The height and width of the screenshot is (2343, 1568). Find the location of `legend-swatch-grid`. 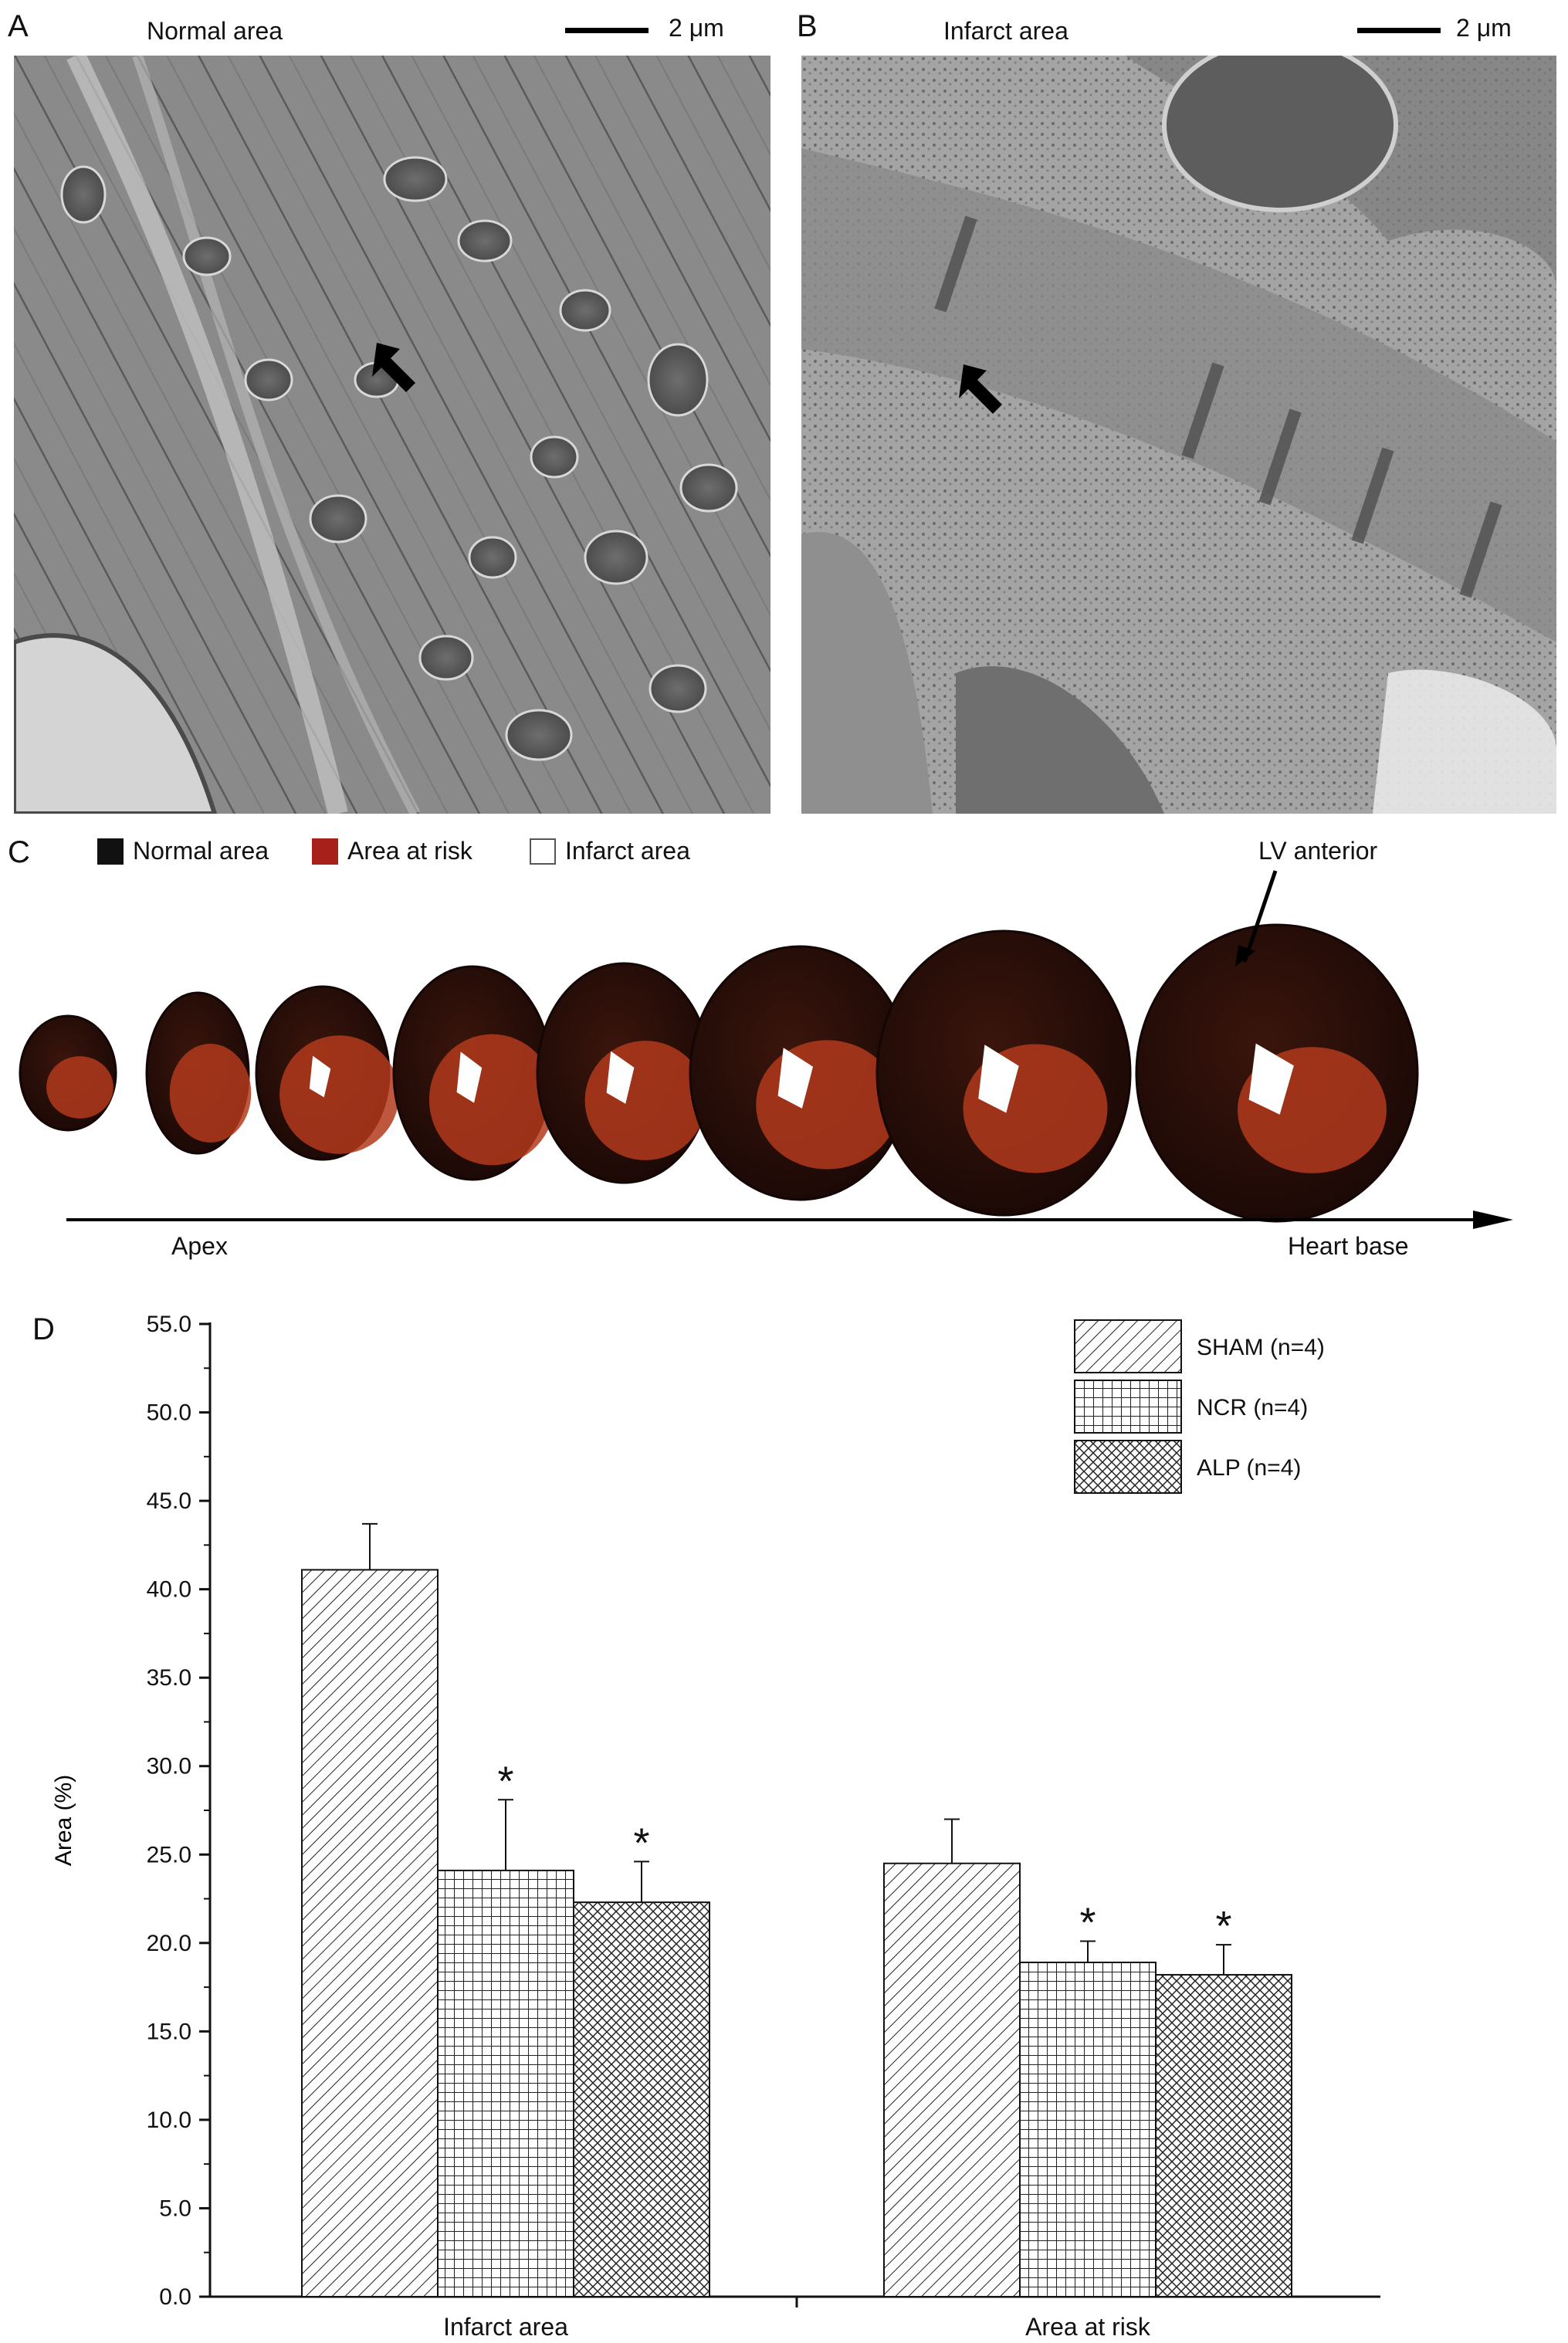

legend-swatch-grid is located at coordinates (1128, 1407).